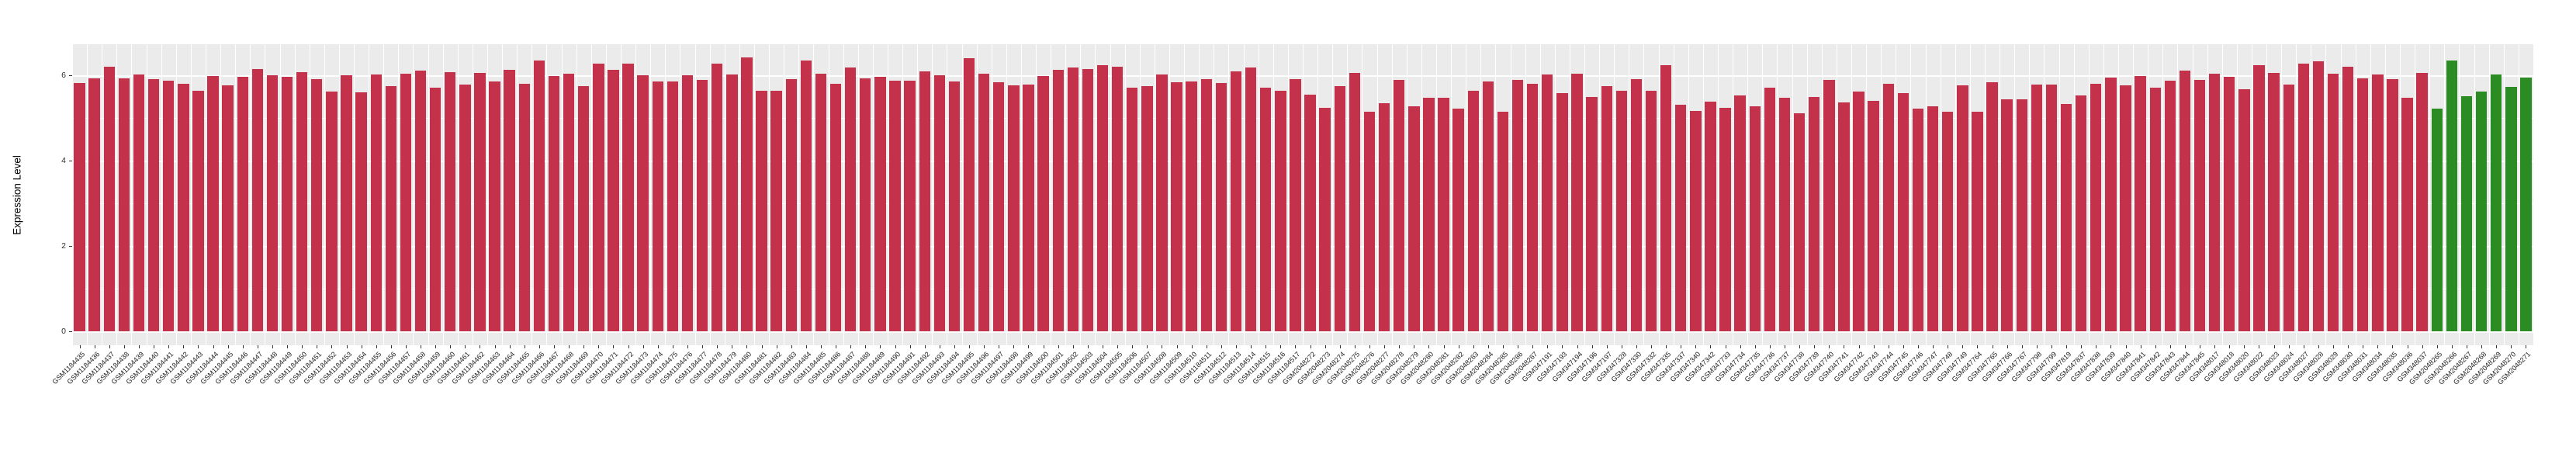 The width and height of the screenshot is (2576, 450). What do you see at coordinates (2288, 208) in the screenshot?
I see `bar-GSM348024` at bounding box center [2288, 208].